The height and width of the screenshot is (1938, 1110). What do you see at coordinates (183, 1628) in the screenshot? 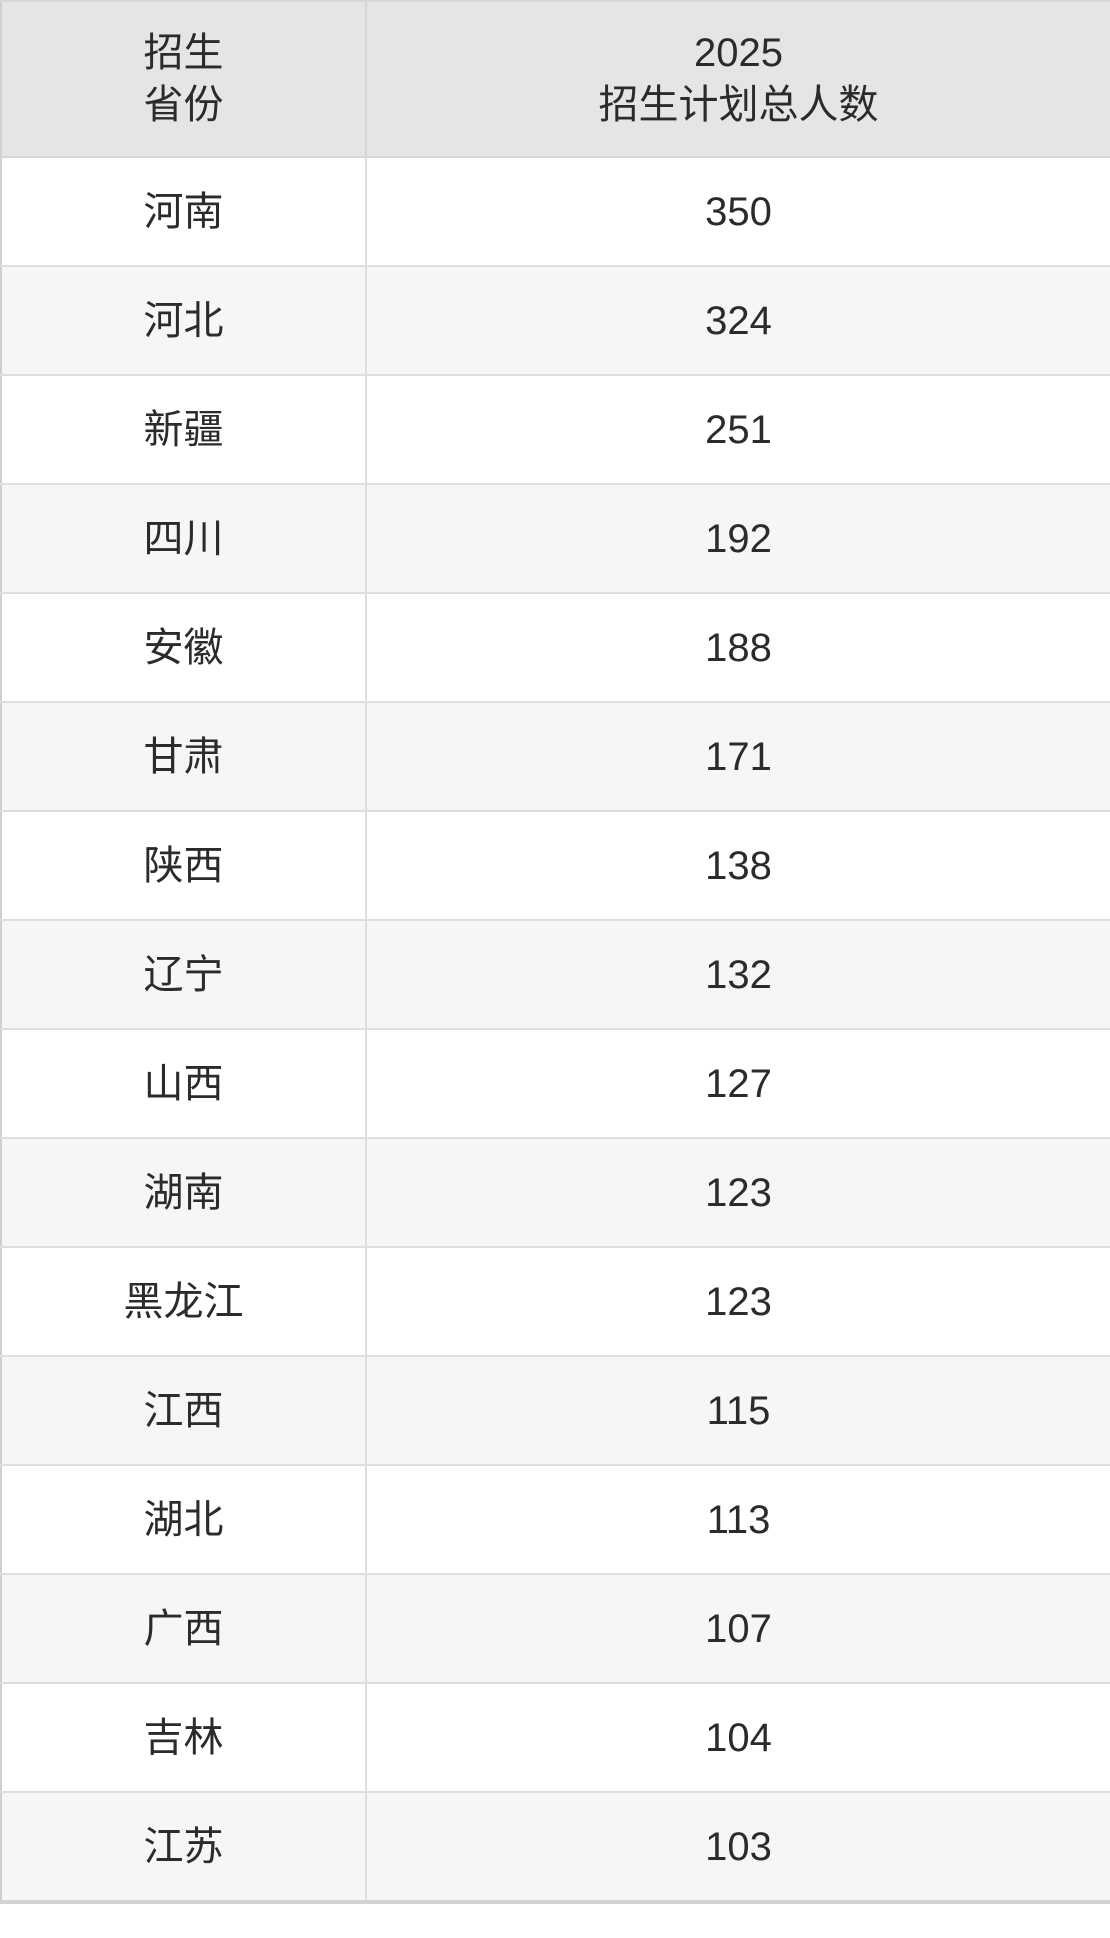
I see `province-cell: 广西` at bounding box center [183, 1628].